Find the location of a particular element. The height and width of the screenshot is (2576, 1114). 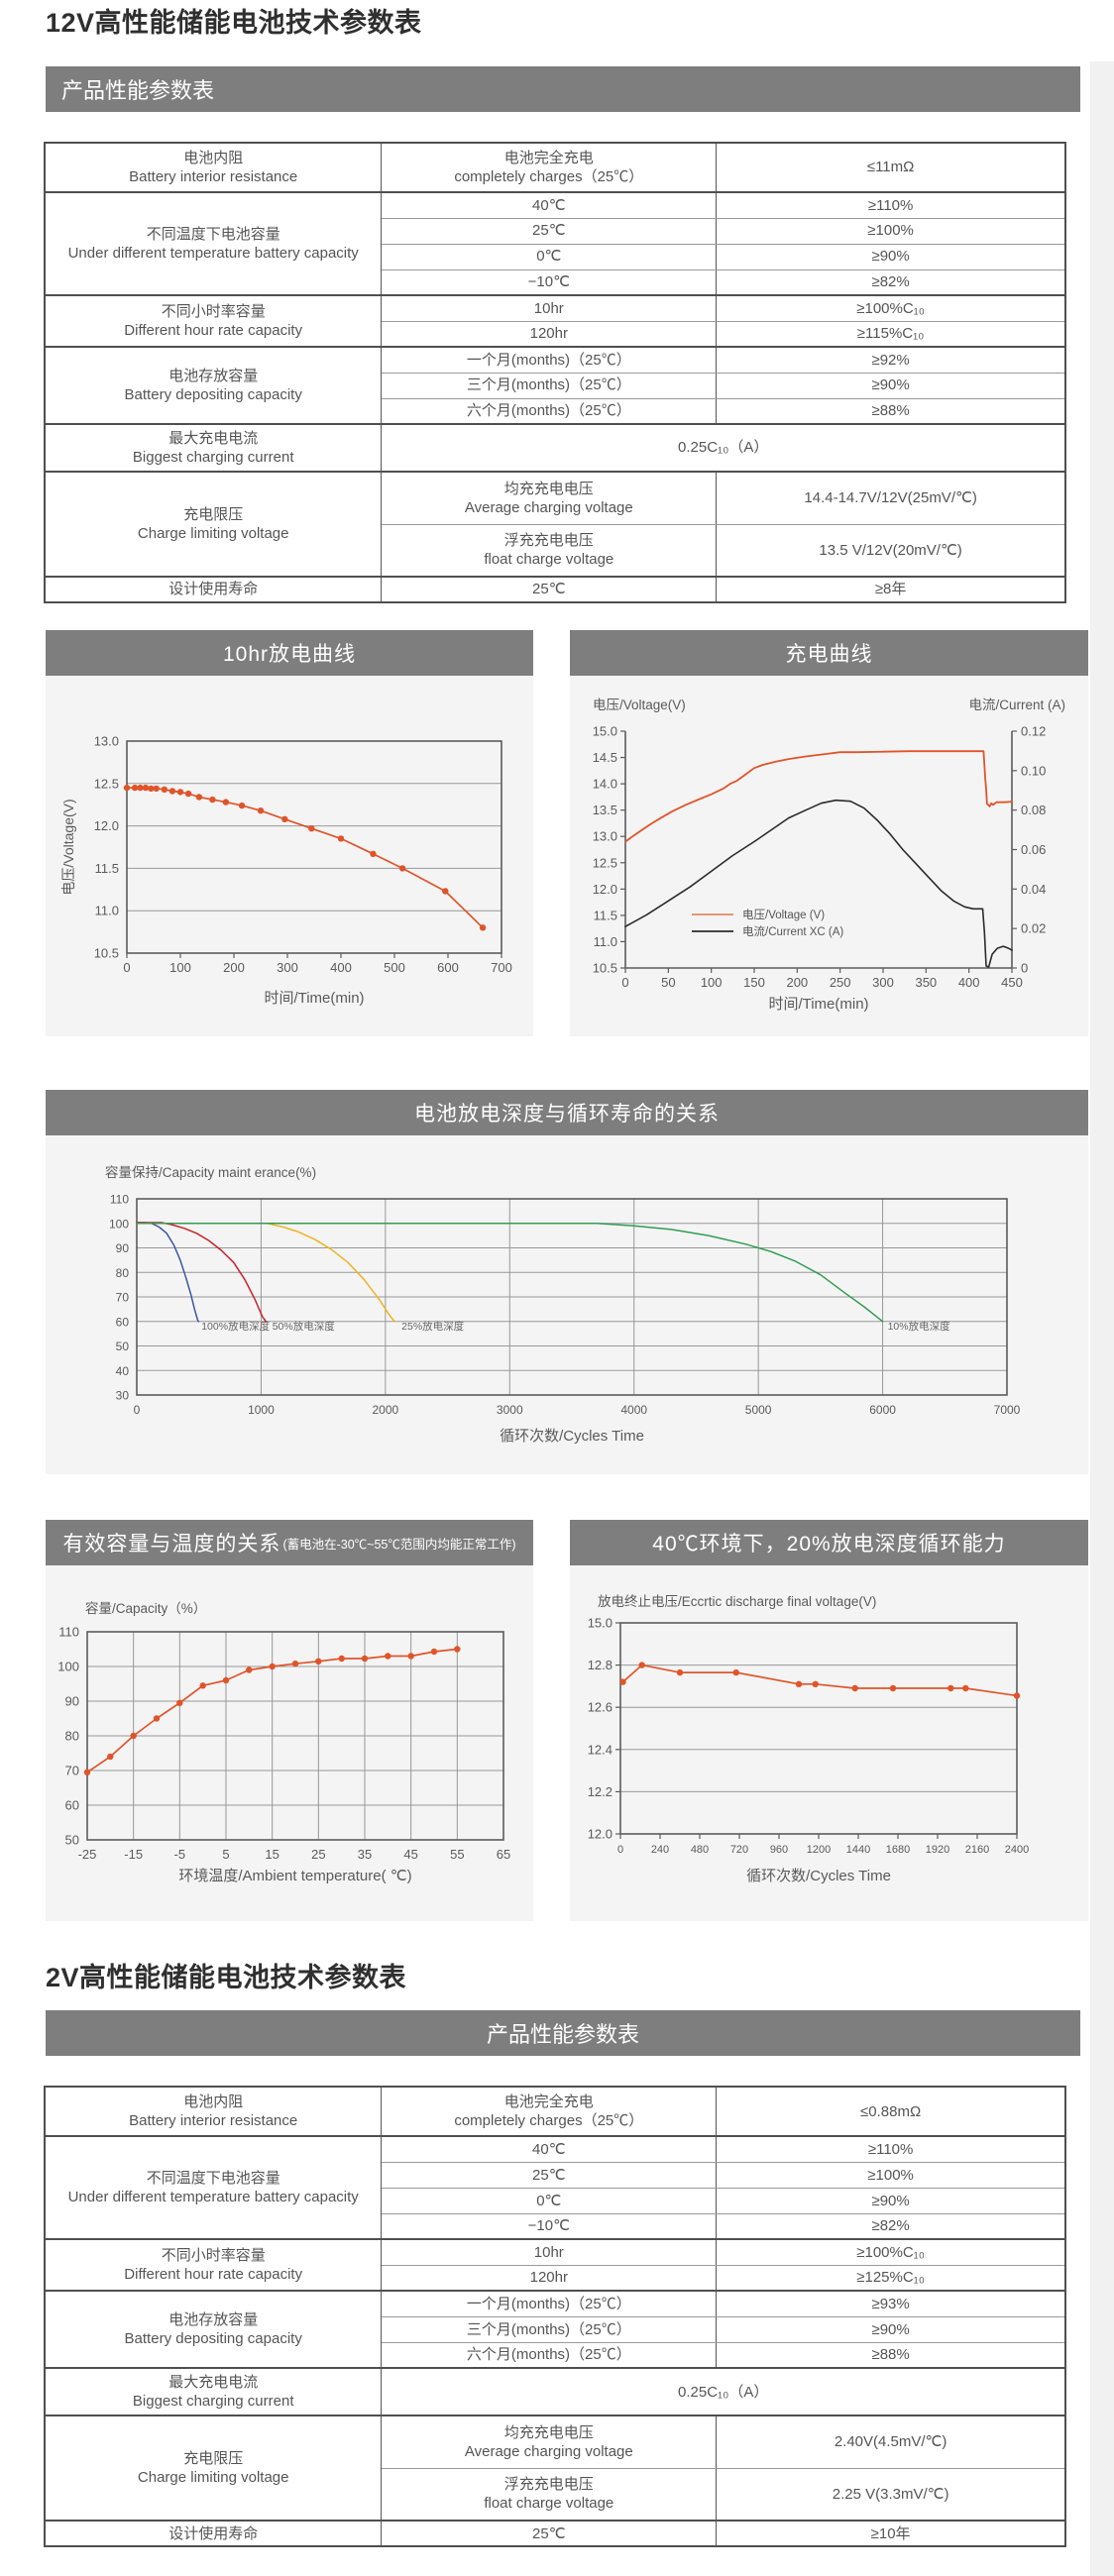

svg-text: 10.5 is located at coordinates (605, 968).